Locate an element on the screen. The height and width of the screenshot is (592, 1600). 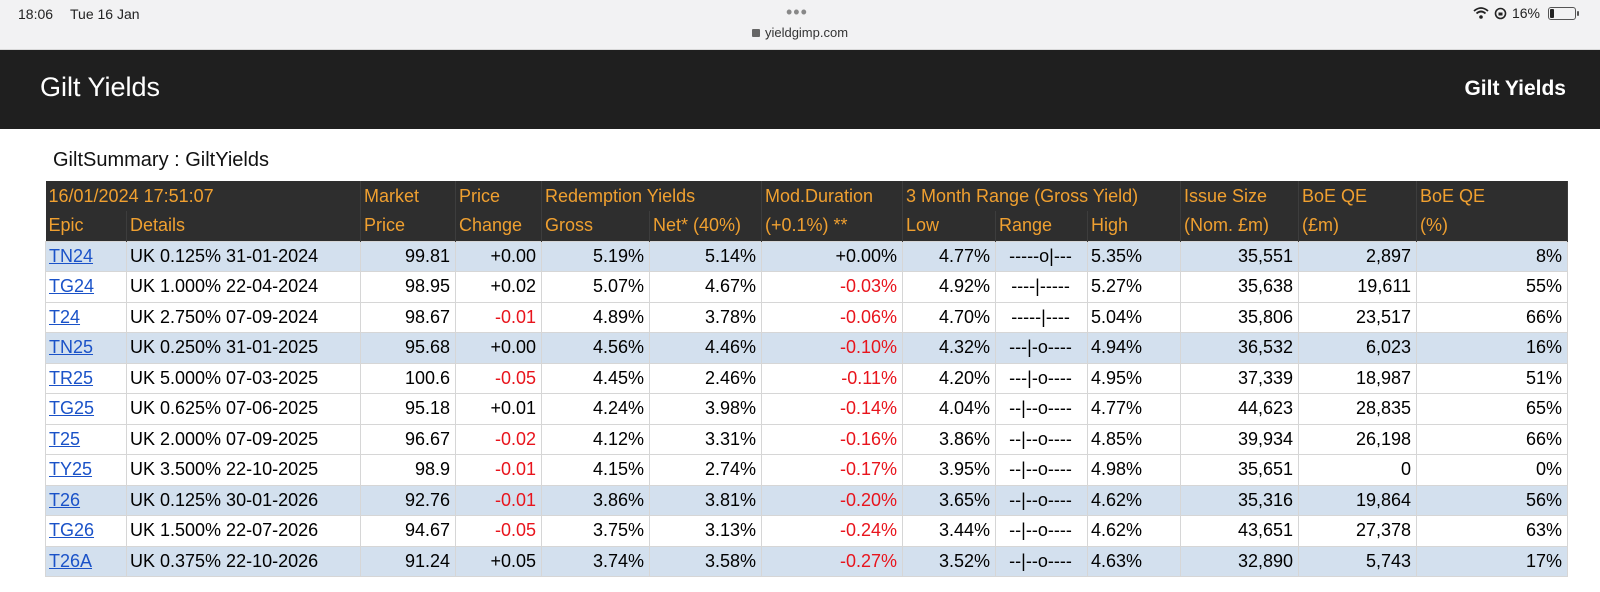
range-3m-header: 3 Month Range (Gross Yield) is located at coordinates (1042, 196).